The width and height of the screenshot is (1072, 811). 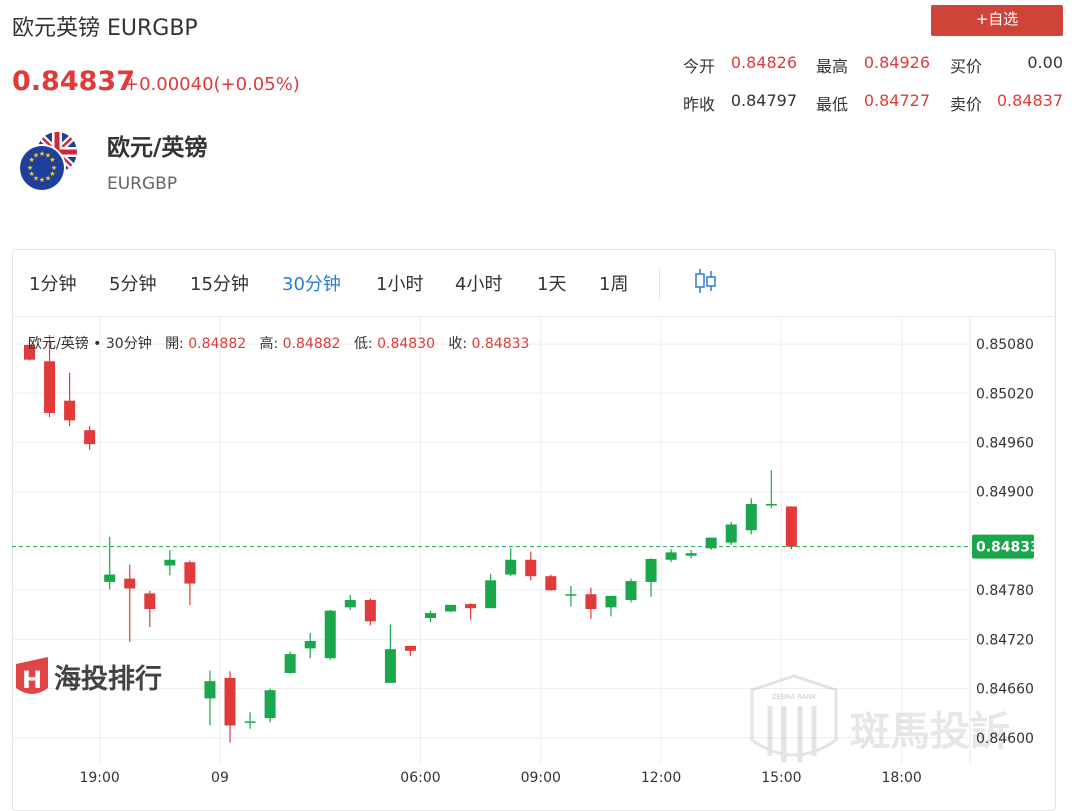 What do you see at coordinates (1005, 690) in the screenshot?
I see `y-tick-label: 0.84660` at bounding box center [1005, 690].